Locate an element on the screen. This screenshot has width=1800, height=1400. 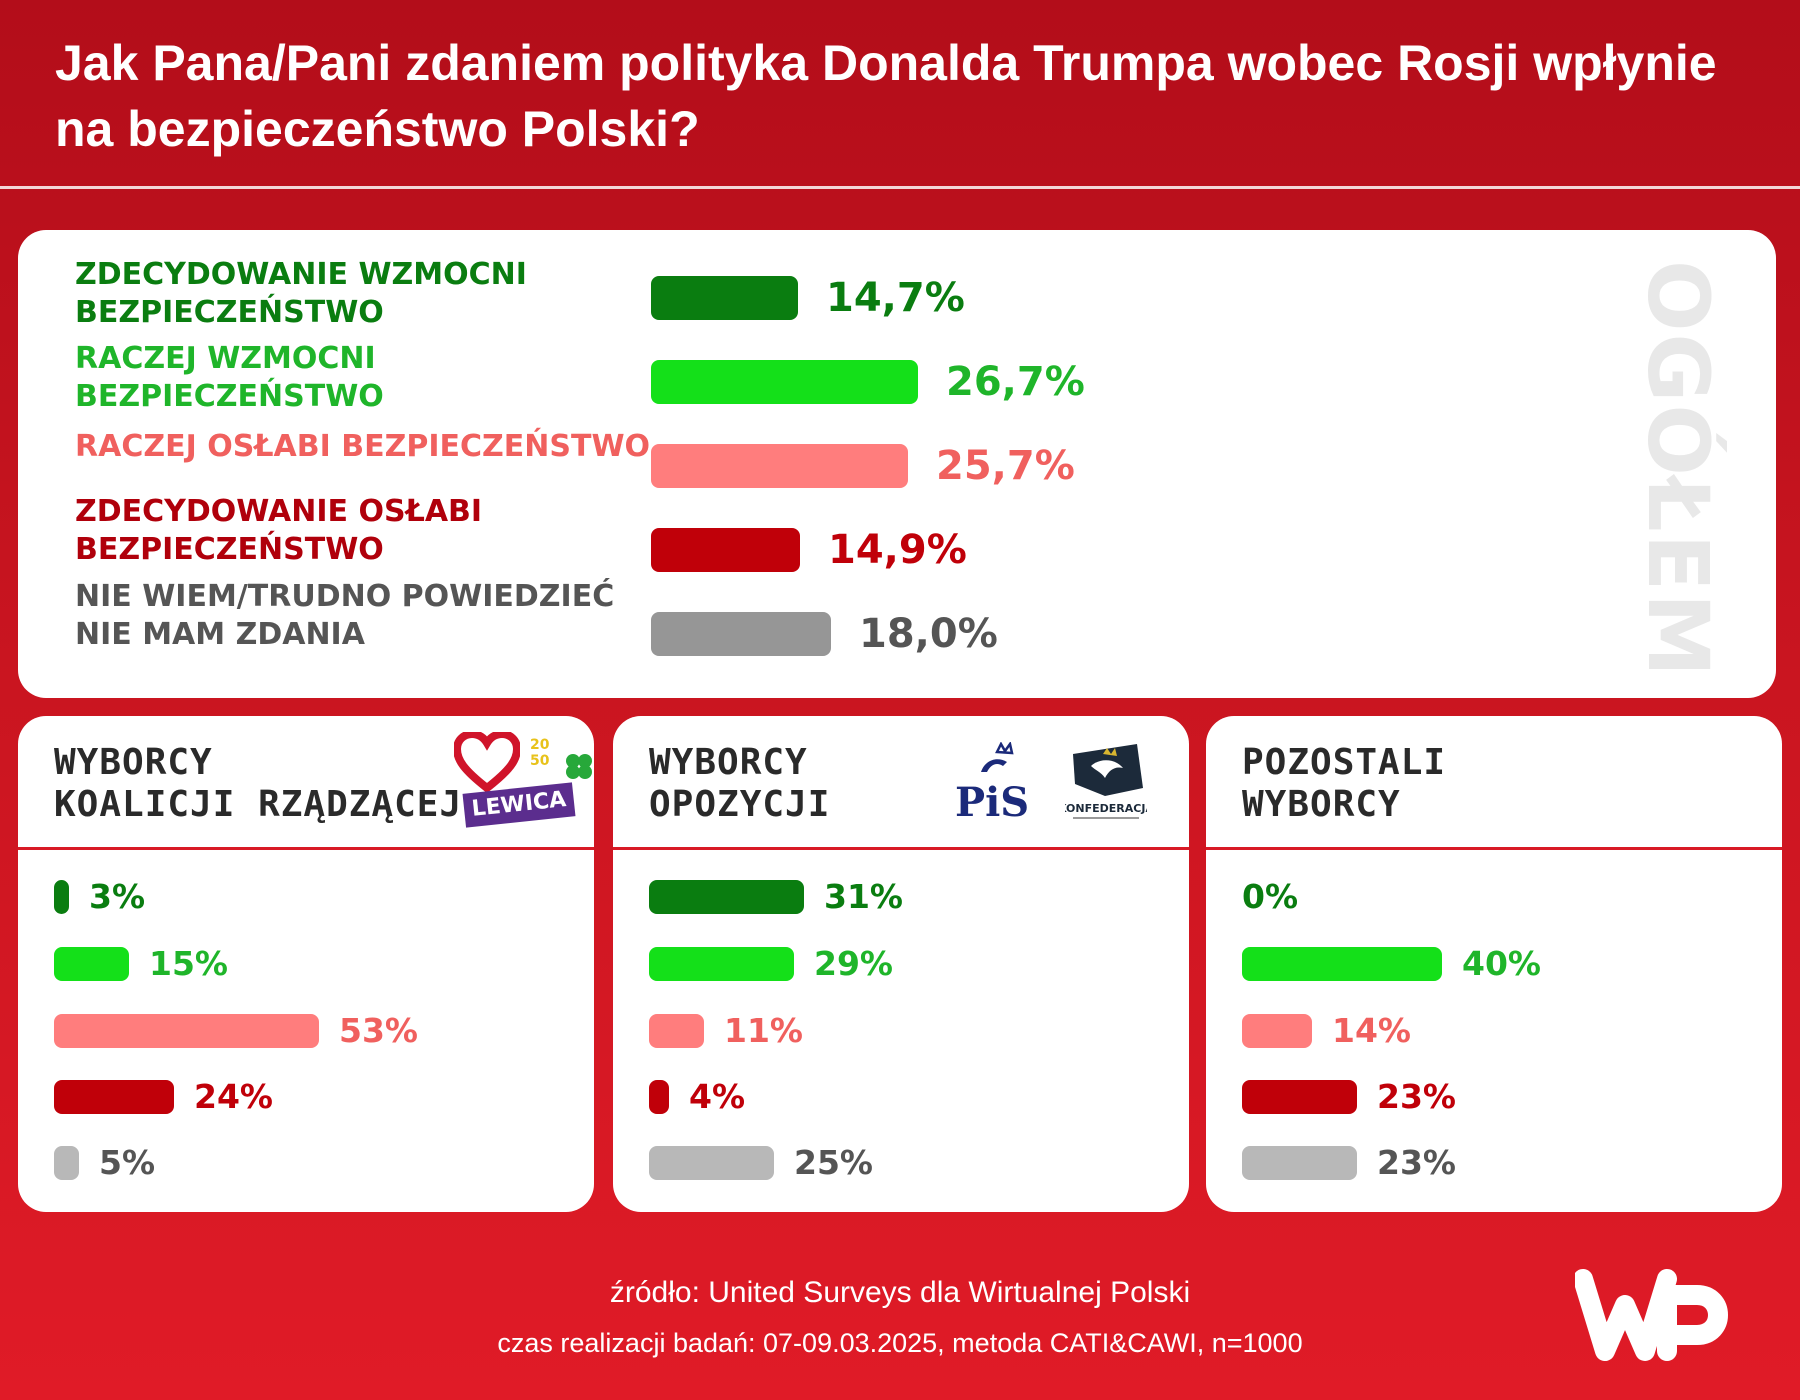
others-card-title: POZOSTALI WYBORCY is located at coordinates (1344, 784).